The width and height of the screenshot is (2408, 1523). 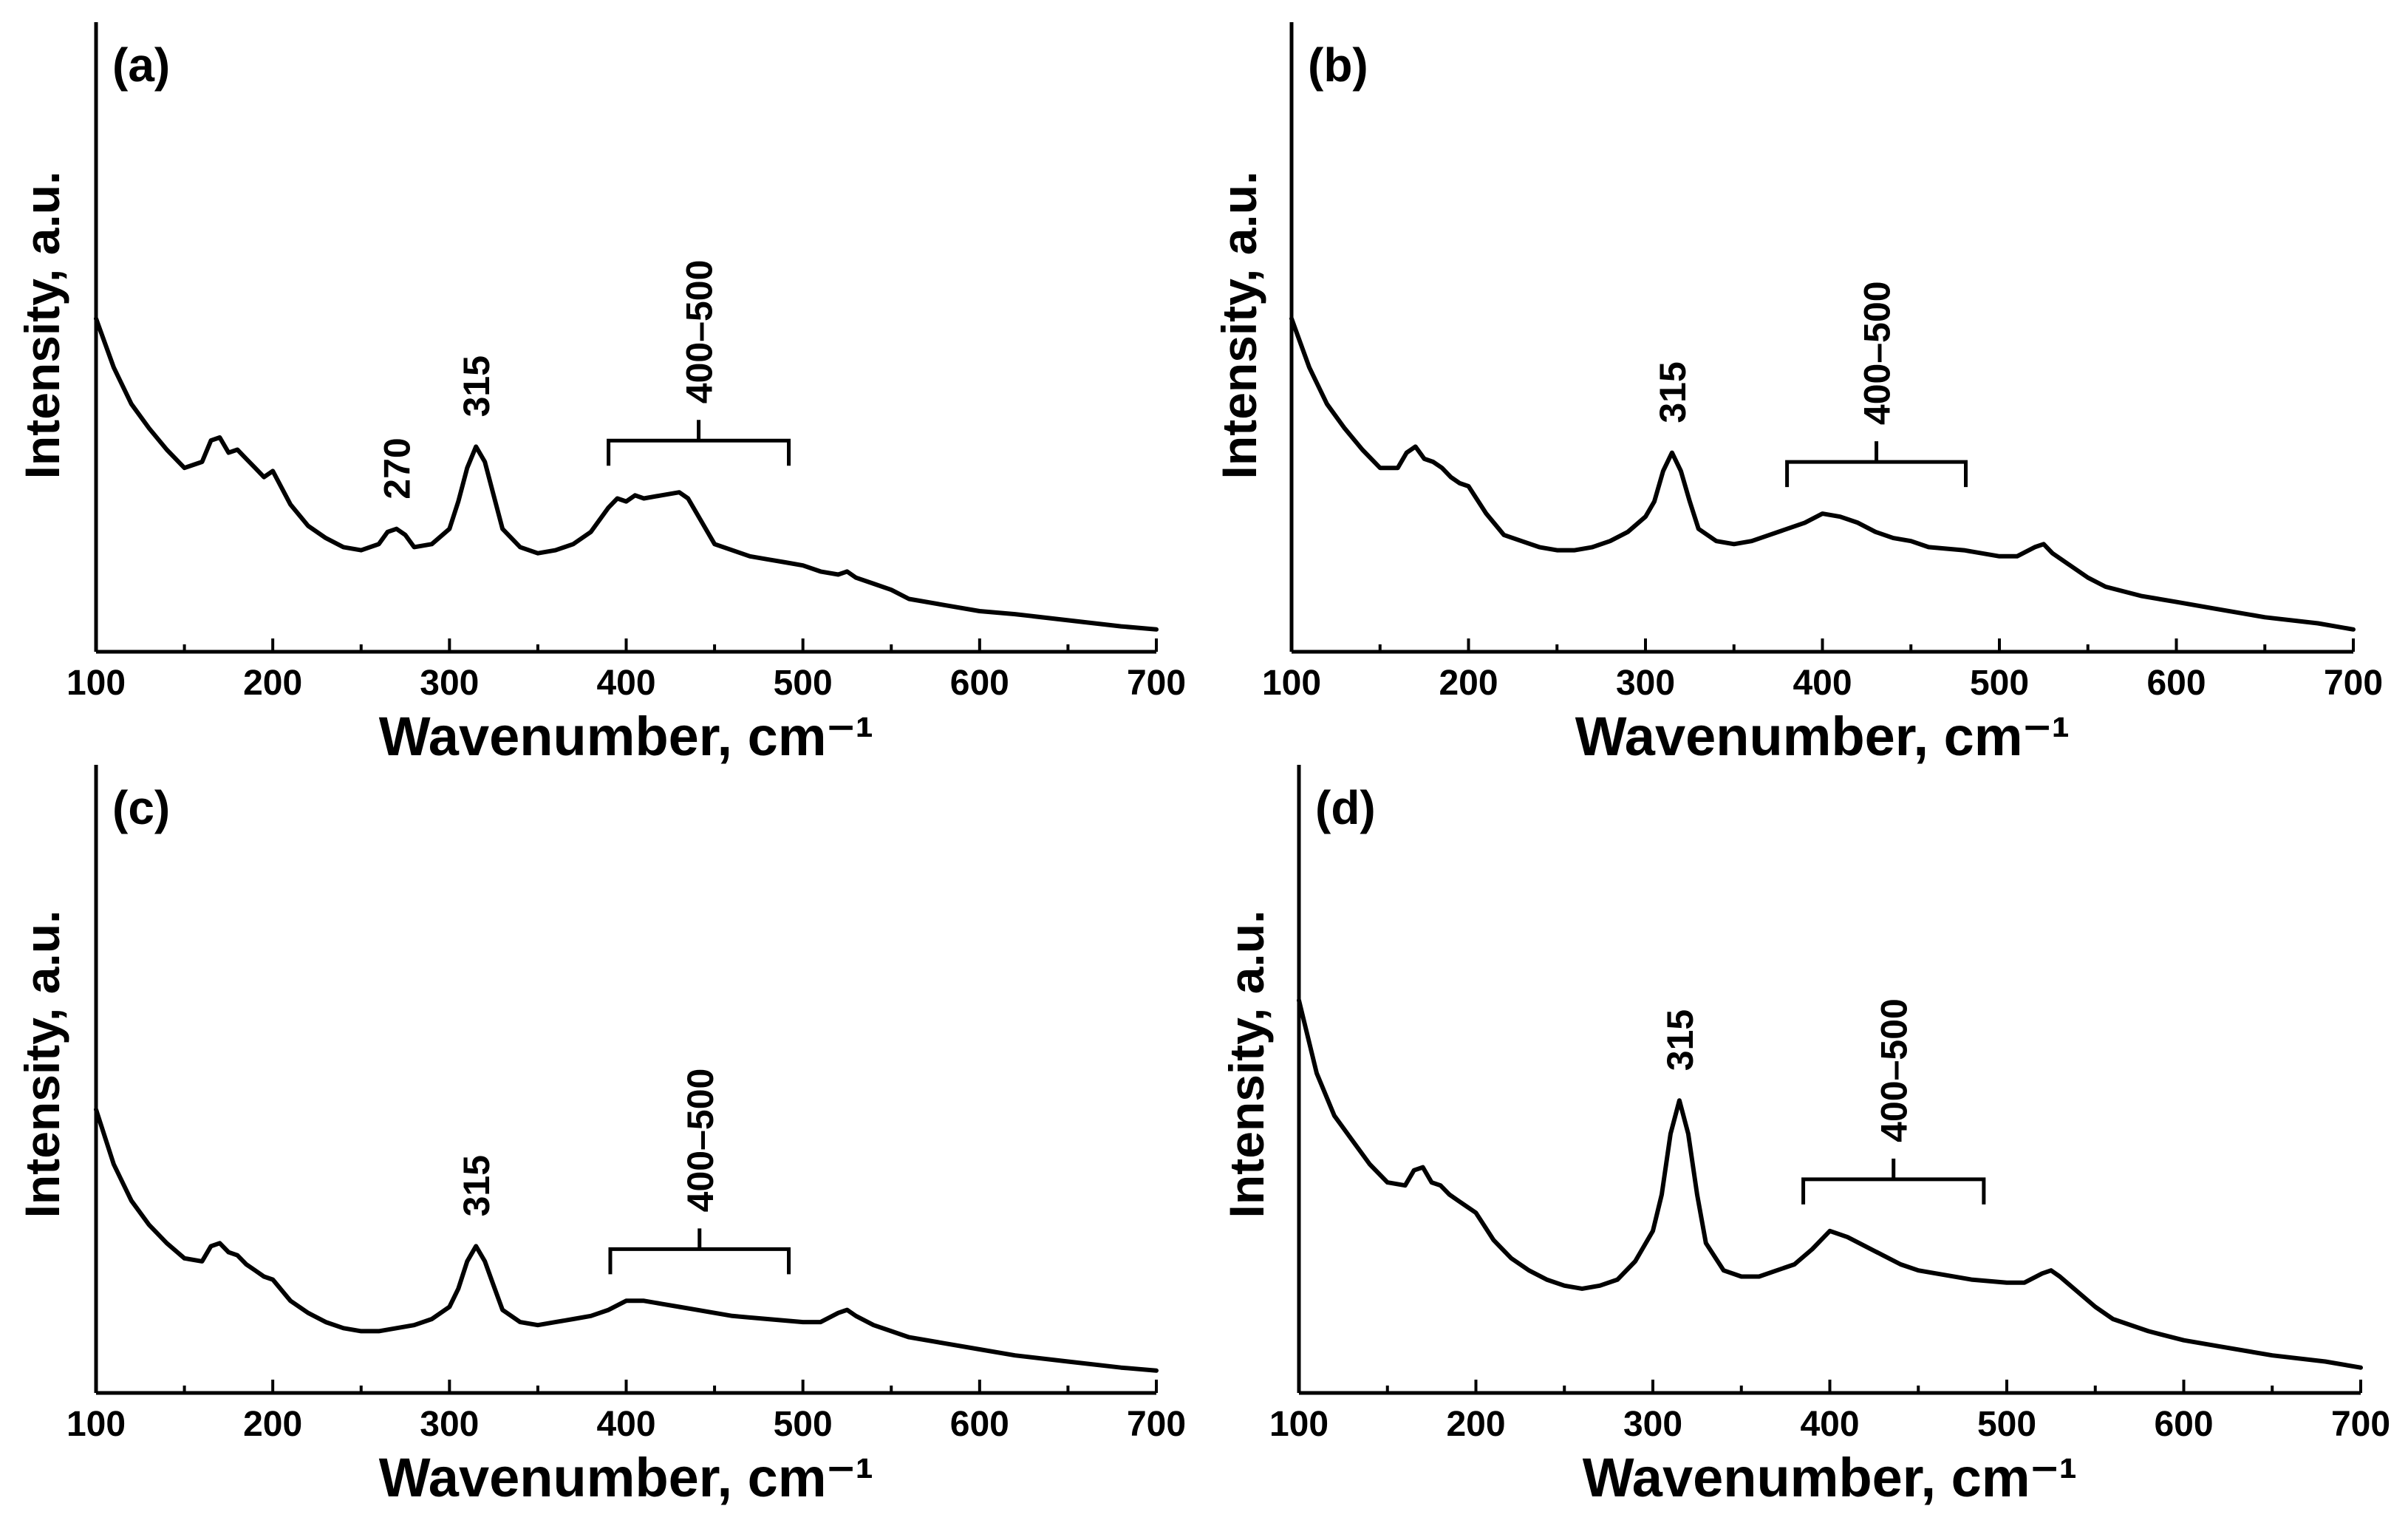 What do you see at coordinates (397, 468) in the screenshot?
I see `peak-label-270: 270` at bounding box center [397, 468].